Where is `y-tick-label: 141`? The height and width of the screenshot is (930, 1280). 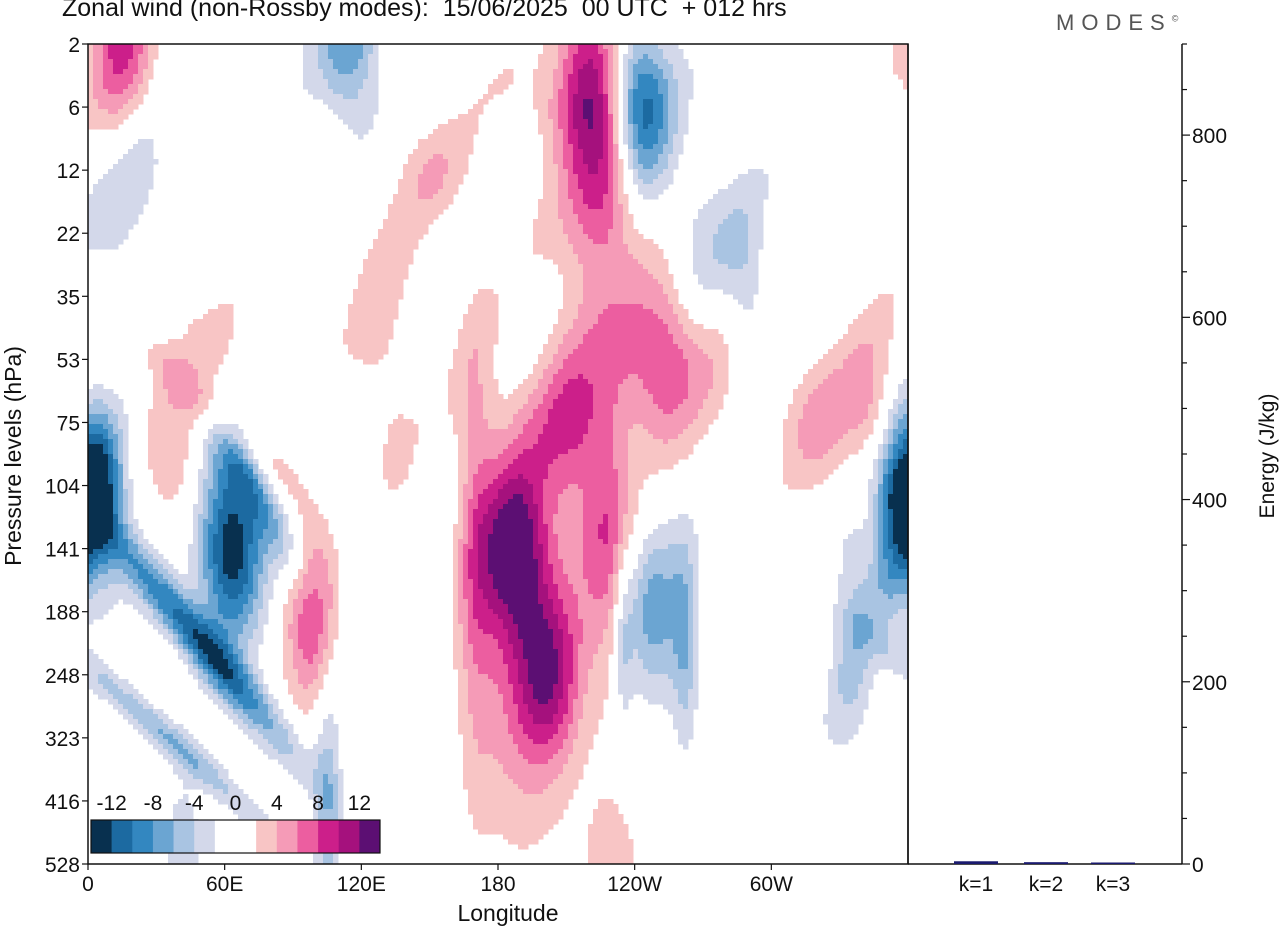 y-tick-label: 141 is located at coordinates (62, 550).